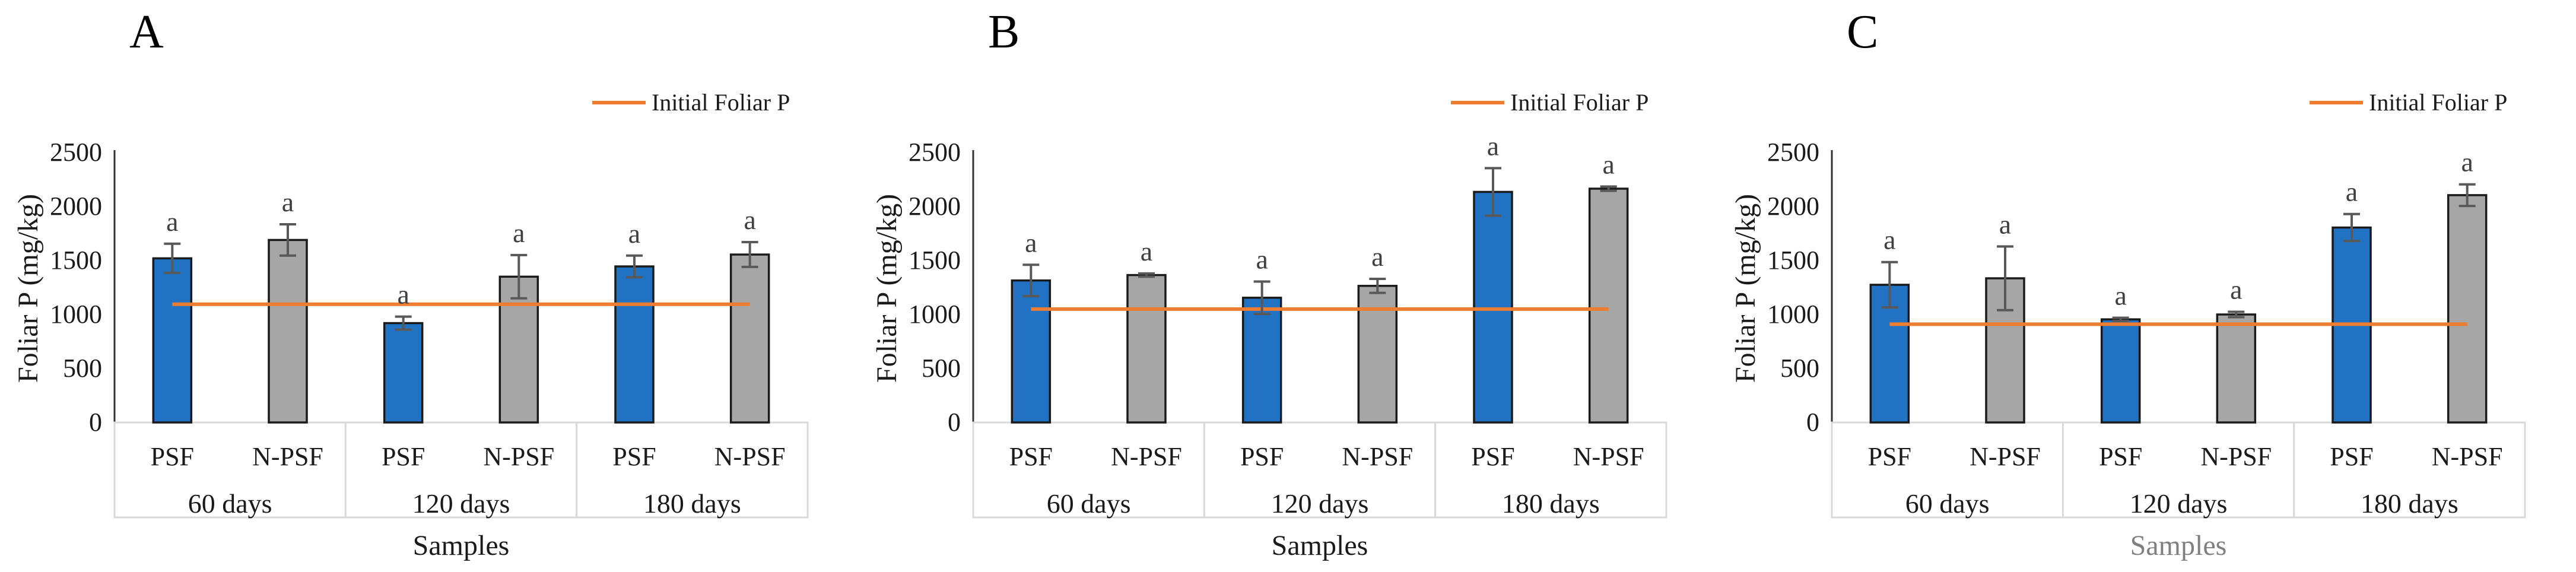  What do you see at coordinates (1863, 32) in the screenshot?
I see `panel-letter: C` at bounding box center [1863, 32].